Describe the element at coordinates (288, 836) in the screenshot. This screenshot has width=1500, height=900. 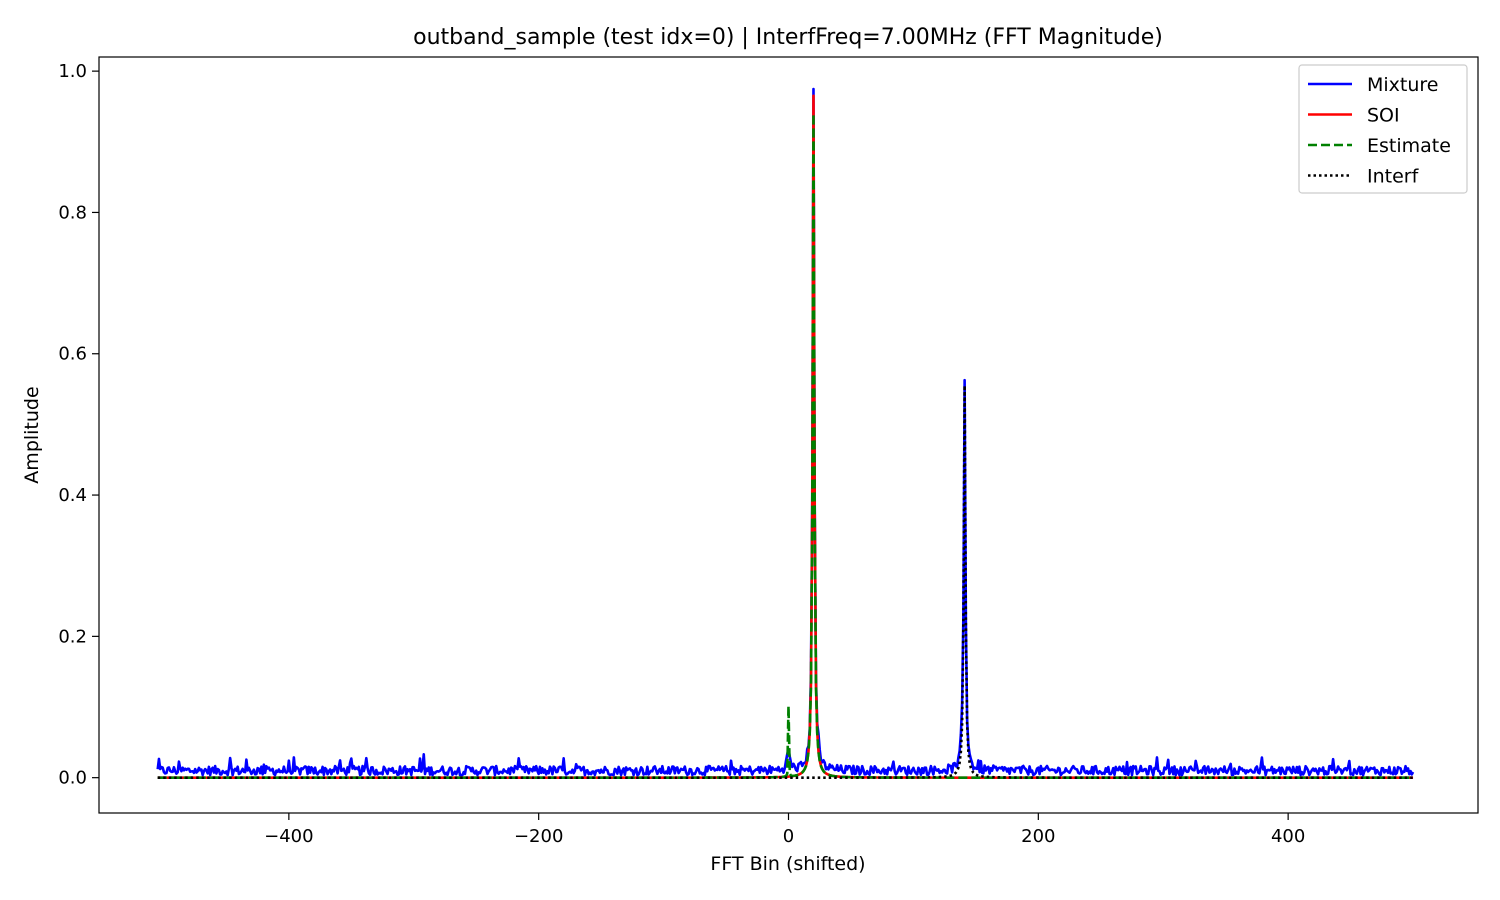
I see `x-tick-label: −400` at that location.